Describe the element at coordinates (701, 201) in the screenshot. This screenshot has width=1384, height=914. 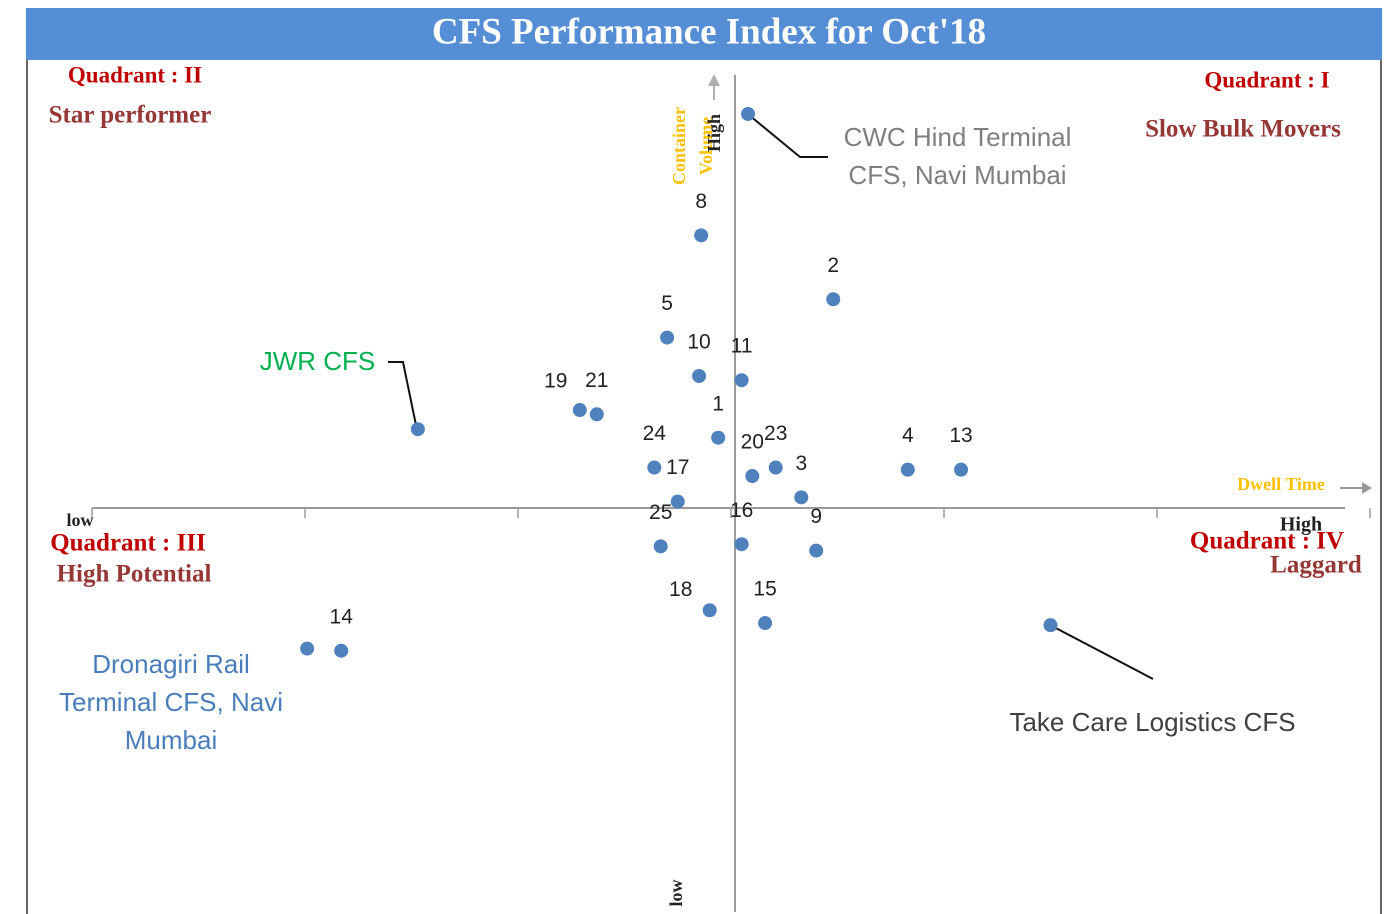
I see `point-label: 8` at that location.